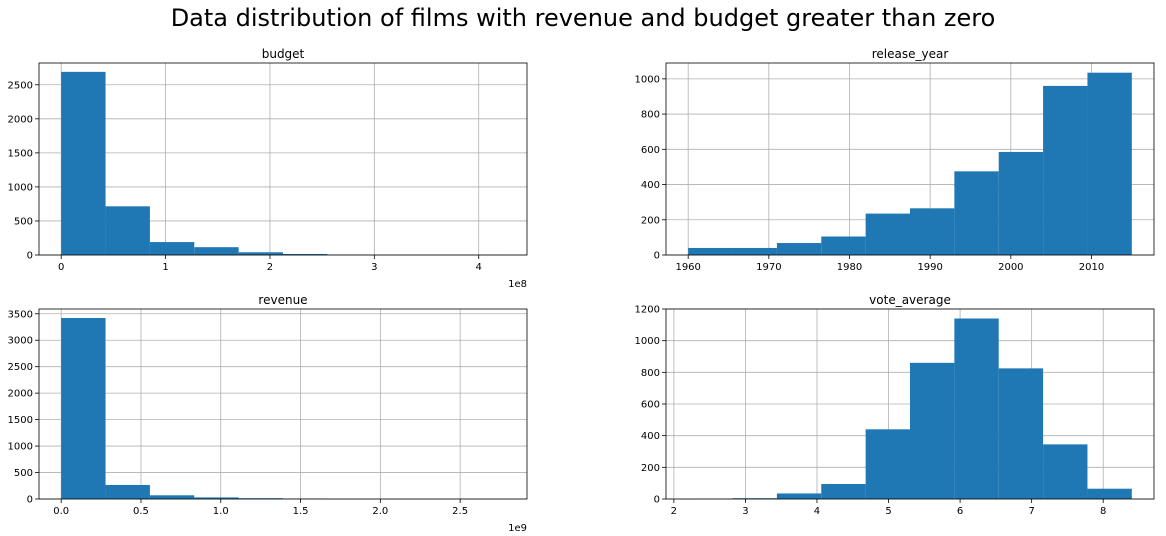 Image resolution: width=1166 pixels, height=536 pixels. Describe the element at coordinates (960, 511) in the screenshot. I see `x-tick-label: 6` at that location.